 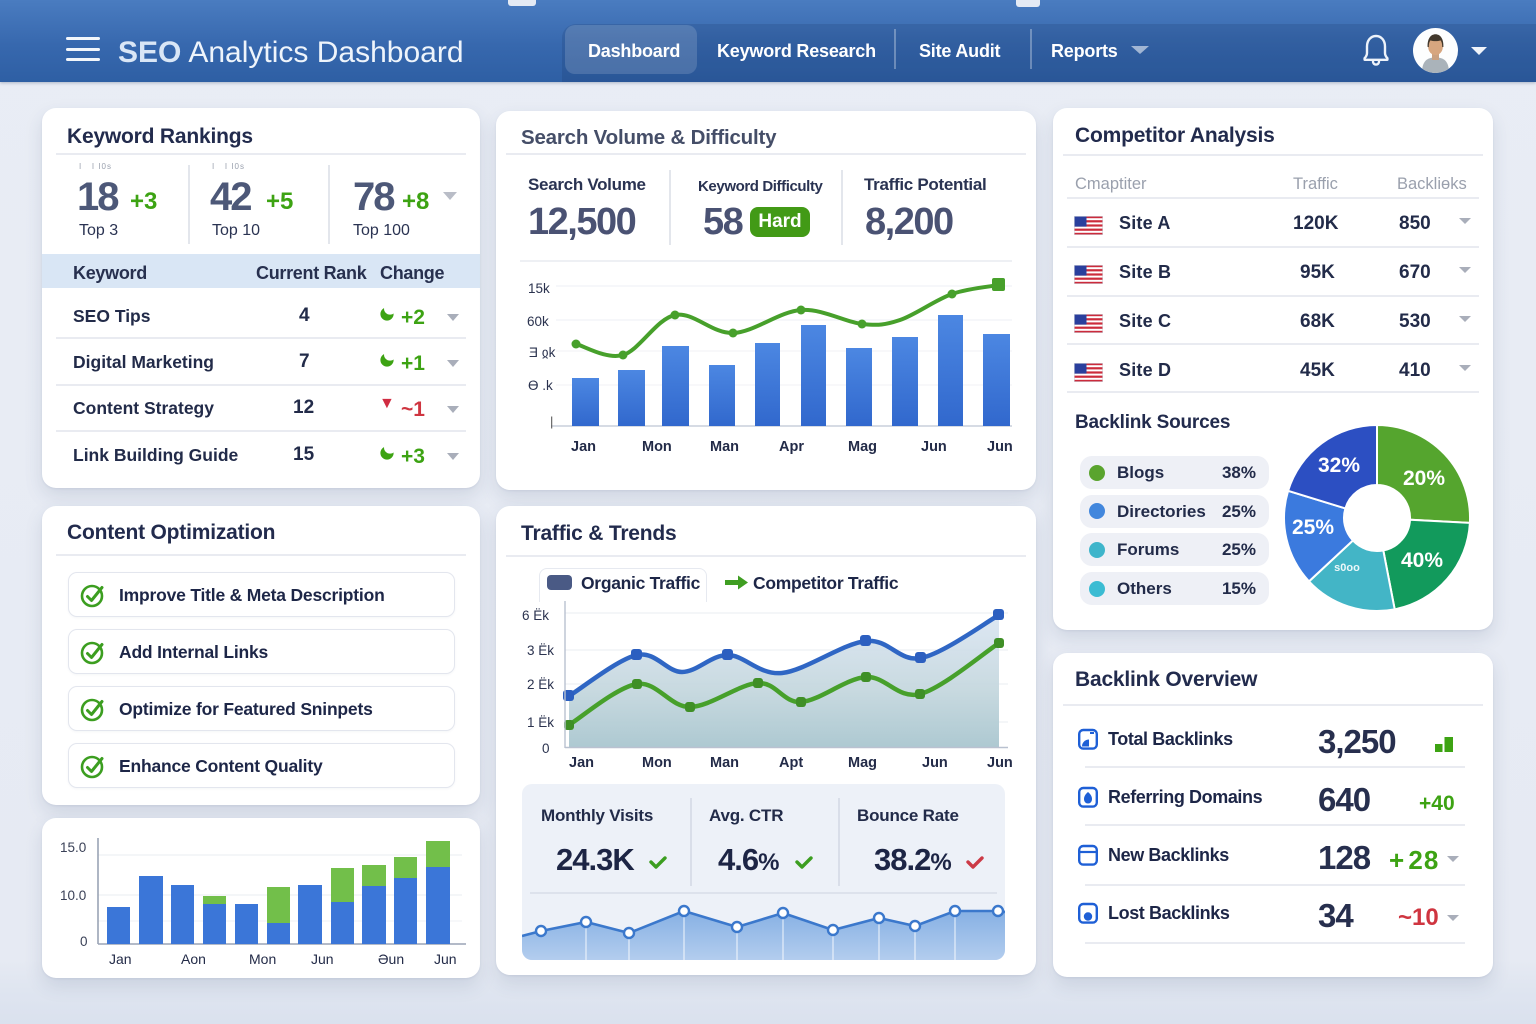 I want to click on svg-text: 40%, so click(x=1422, y=560).